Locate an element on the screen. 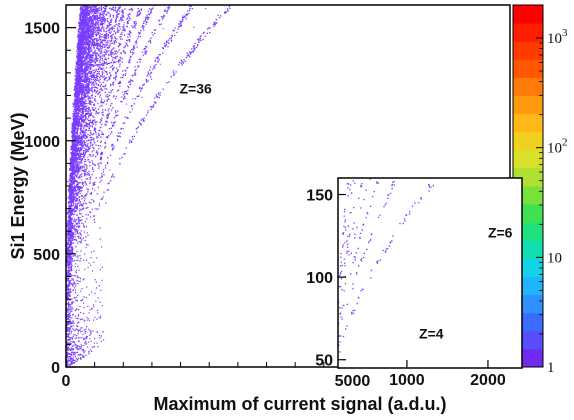 The height and width of the screenshot is (420, 574). x-tick-label: 5000 is located at coordinates (353, 381).